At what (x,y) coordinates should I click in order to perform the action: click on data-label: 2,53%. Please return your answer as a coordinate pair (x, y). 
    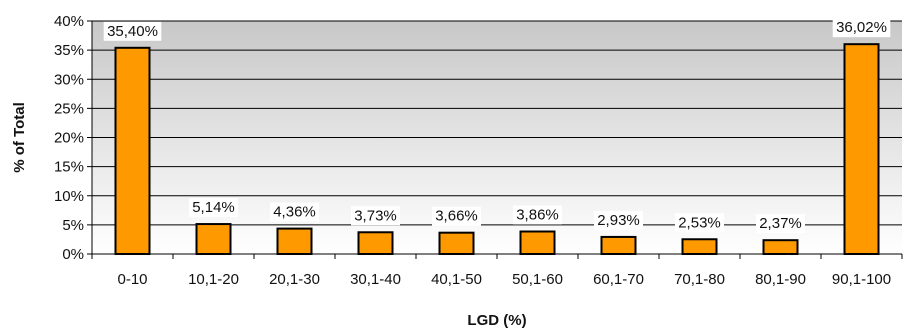
    Looking at the image, I should click on (699, 222).